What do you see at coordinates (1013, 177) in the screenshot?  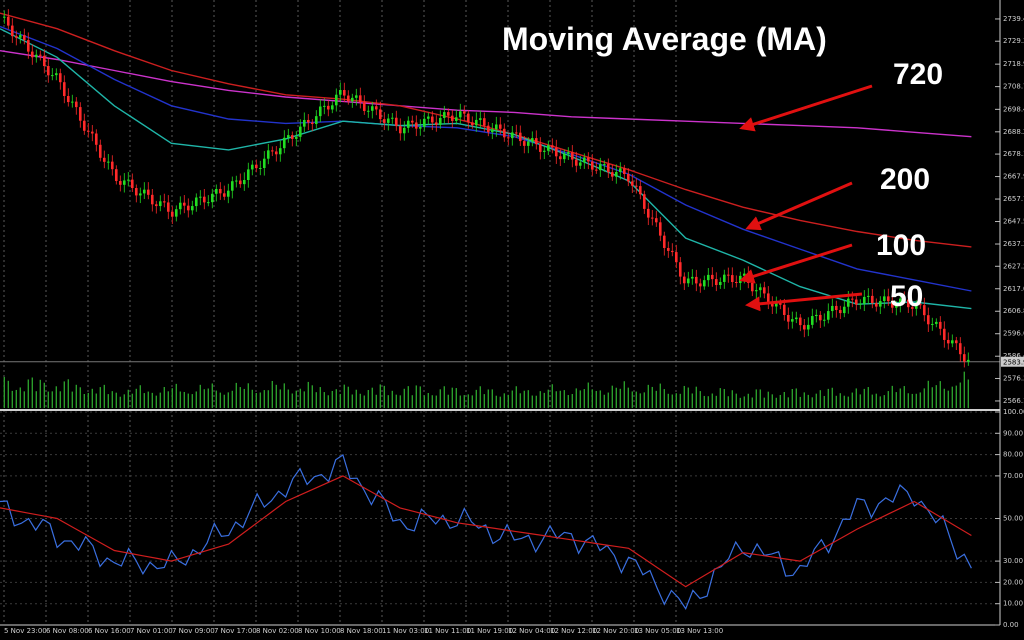 I see `y-tick-label: 2667.9` at bounding box center [1013, 177].